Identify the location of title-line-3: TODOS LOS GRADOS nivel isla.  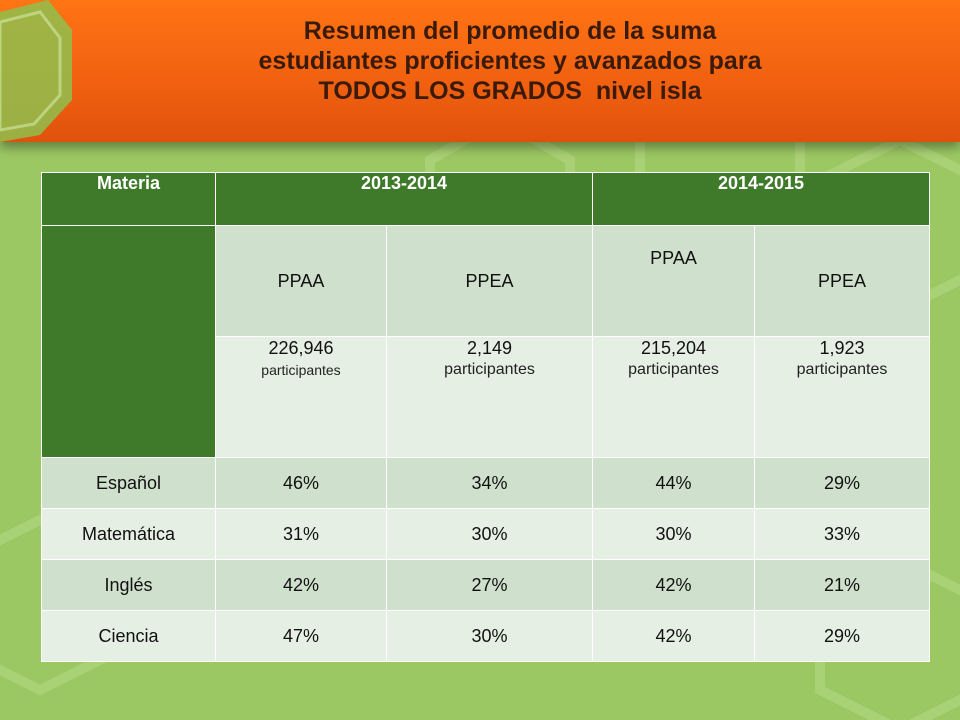
(510, 91).